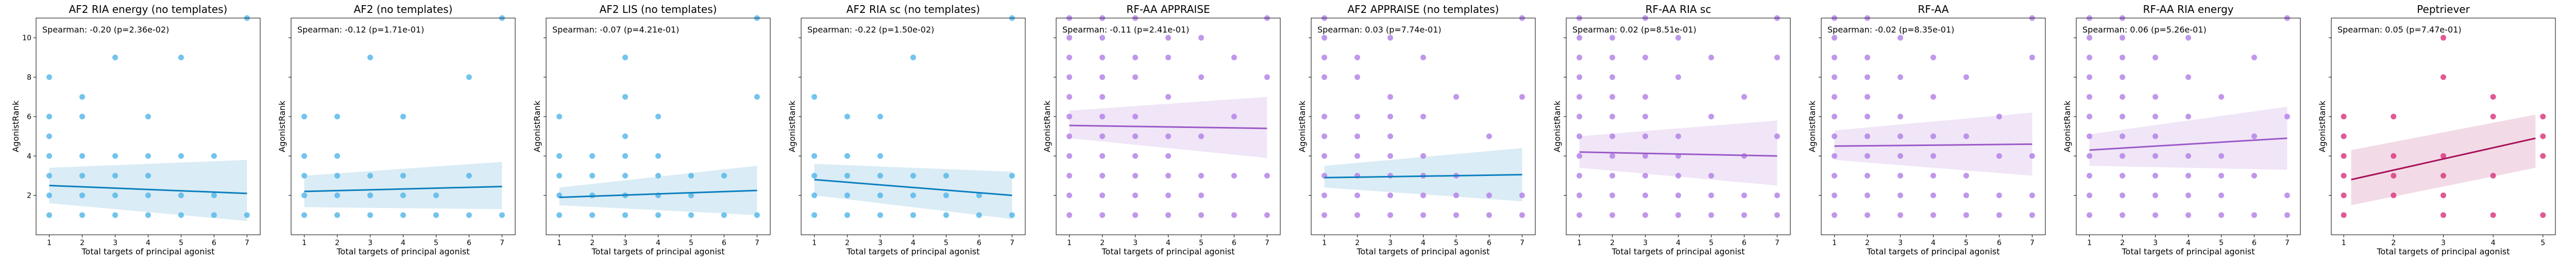 The width and height of the screenshot is (2576, 258). Describe the element at coordinates (1379, 30) in the screenshot. I see `spearman-annotation: Spearman: 0.03 (p=7.74e-01)` at that location.